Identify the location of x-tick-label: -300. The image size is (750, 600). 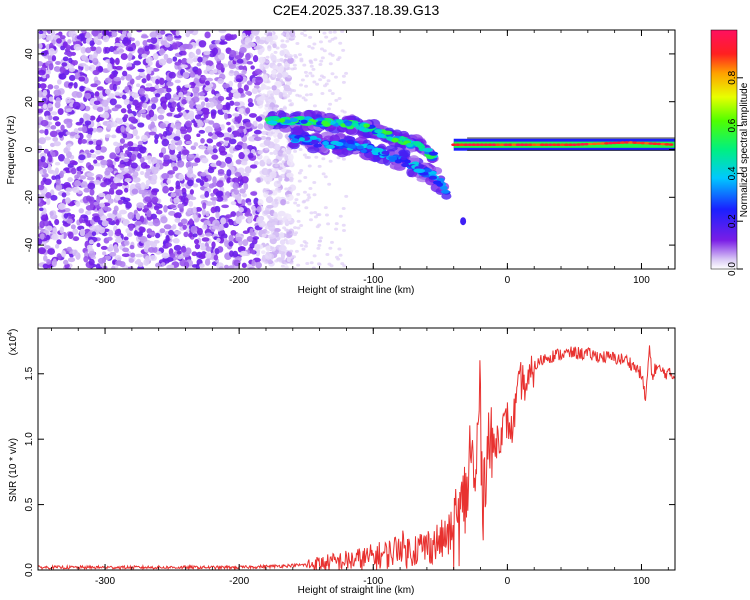
(105, 280).